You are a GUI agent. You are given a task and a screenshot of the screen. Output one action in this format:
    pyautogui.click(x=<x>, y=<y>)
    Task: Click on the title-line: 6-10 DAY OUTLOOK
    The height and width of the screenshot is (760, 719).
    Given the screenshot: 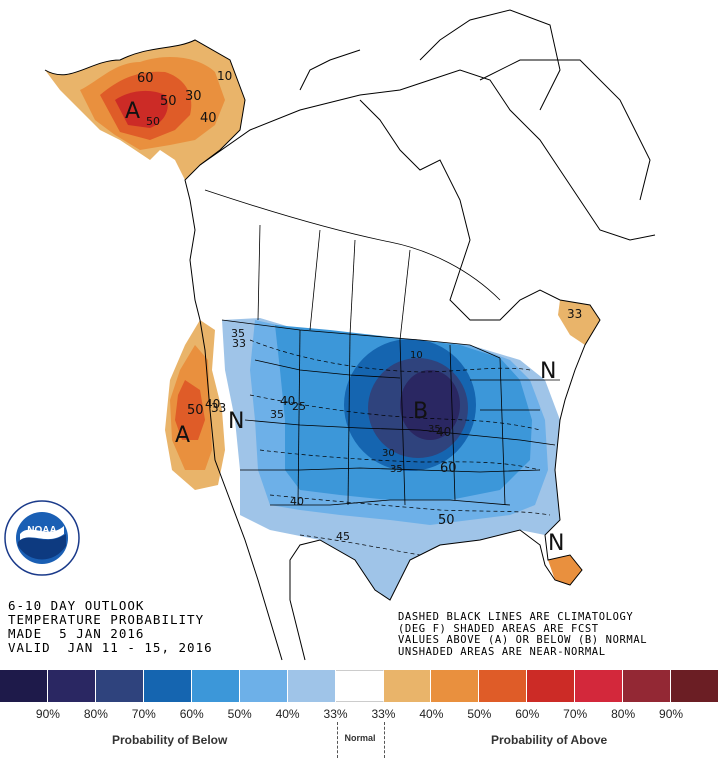 What is the action you would take?
    pyautogui.click(x=76, y=605)
    